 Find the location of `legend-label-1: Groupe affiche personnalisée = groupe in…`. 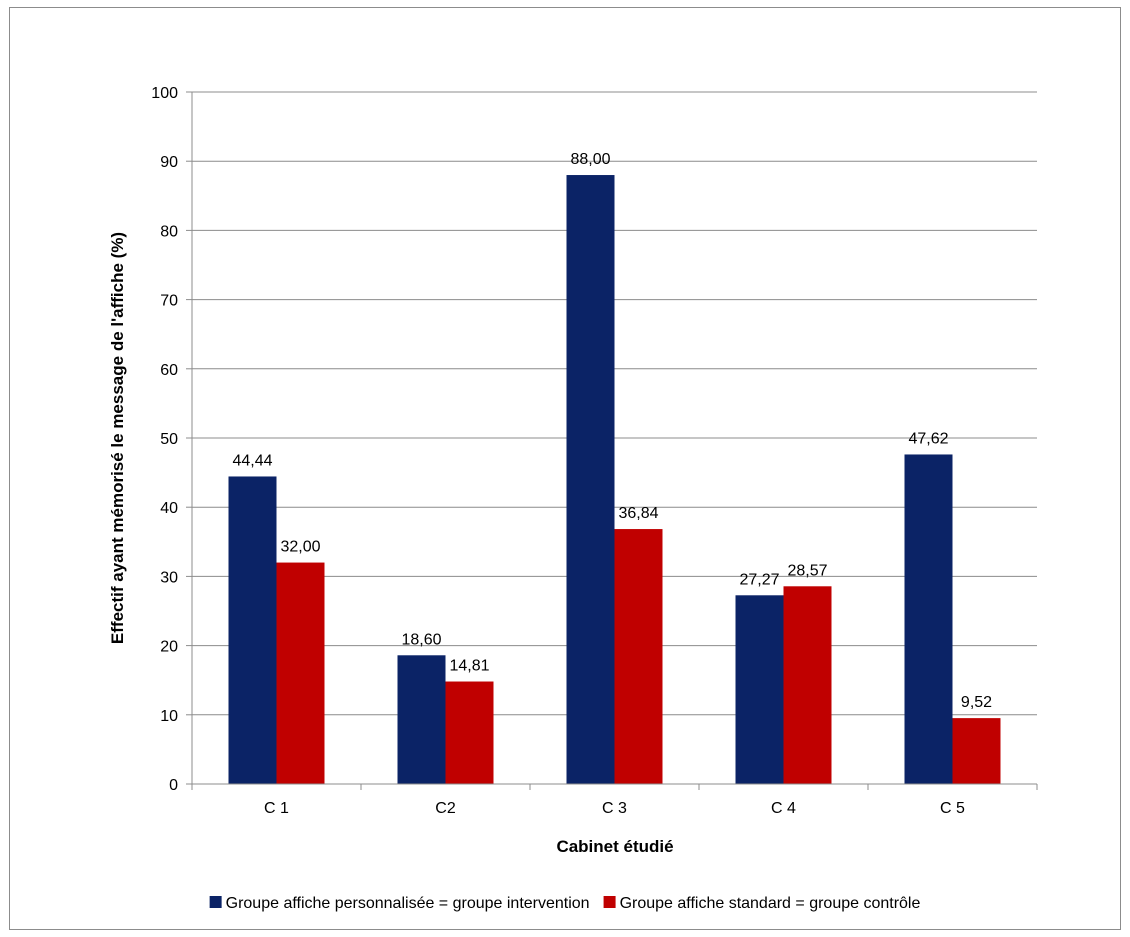

legend-label-1: Groupe affiche personnalisée = groupe in… is located at coordinates (408, 903).